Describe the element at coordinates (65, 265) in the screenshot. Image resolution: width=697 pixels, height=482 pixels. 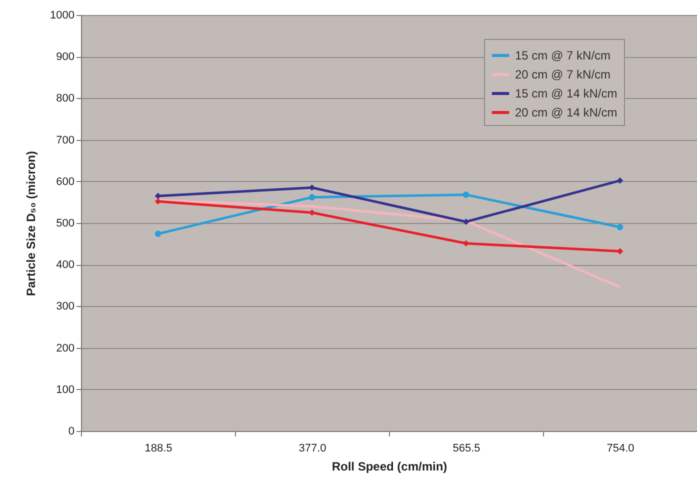
I see `y-tick-label: 400` at that location.